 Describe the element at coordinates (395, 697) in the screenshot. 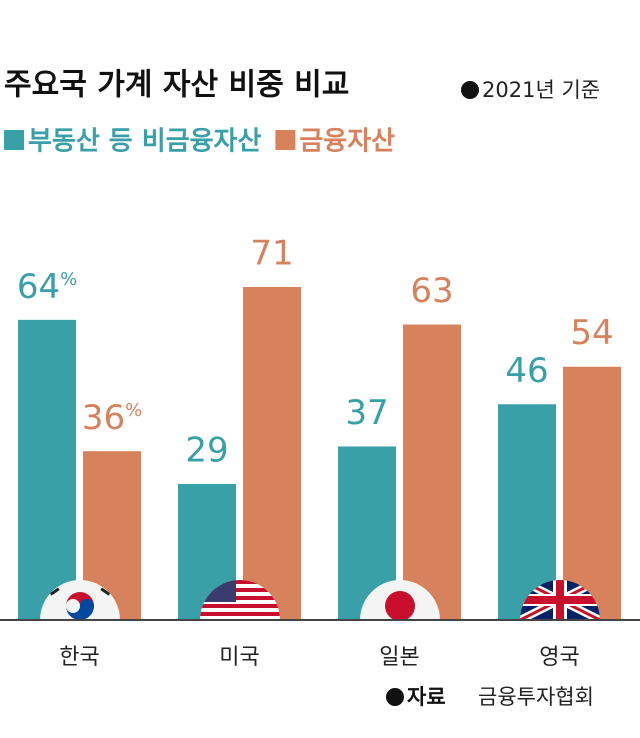

I see `source-bullet` at that location.